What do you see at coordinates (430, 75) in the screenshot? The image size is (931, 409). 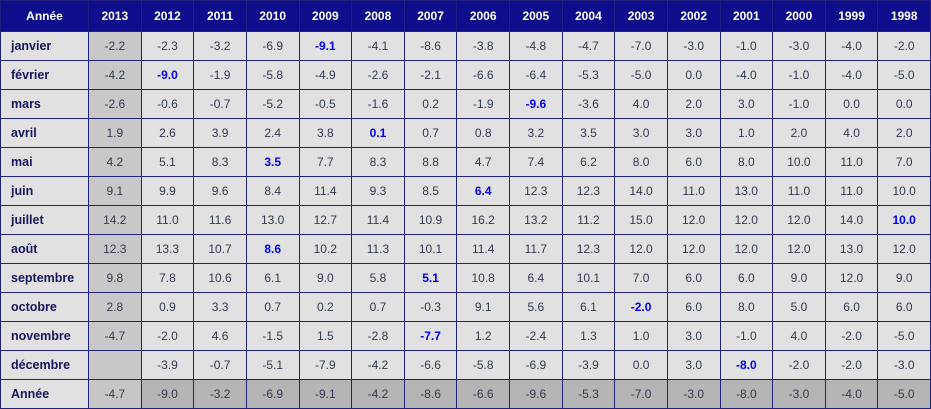 I see `temperature-cell: -2.1` at bounding box center [430, 75].